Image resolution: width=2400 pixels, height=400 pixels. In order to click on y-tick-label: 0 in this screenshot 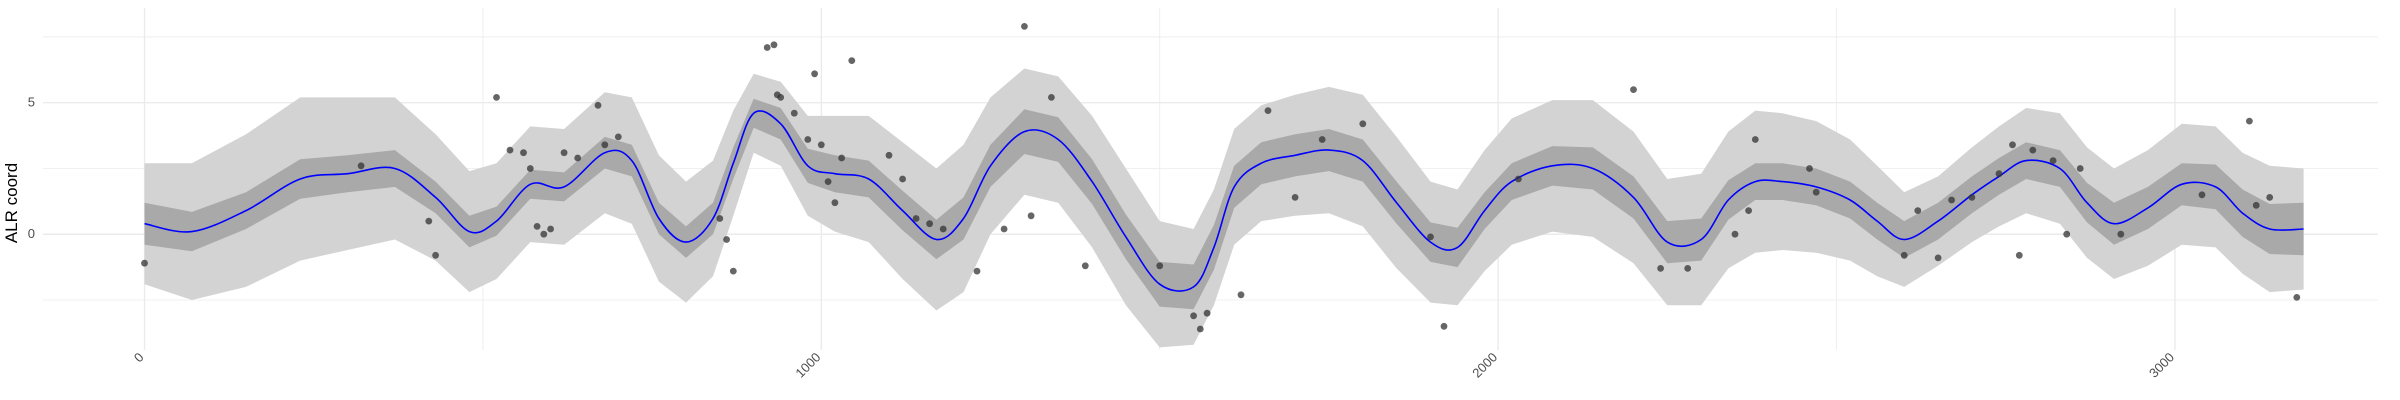, I will do `click(31, 233)`.